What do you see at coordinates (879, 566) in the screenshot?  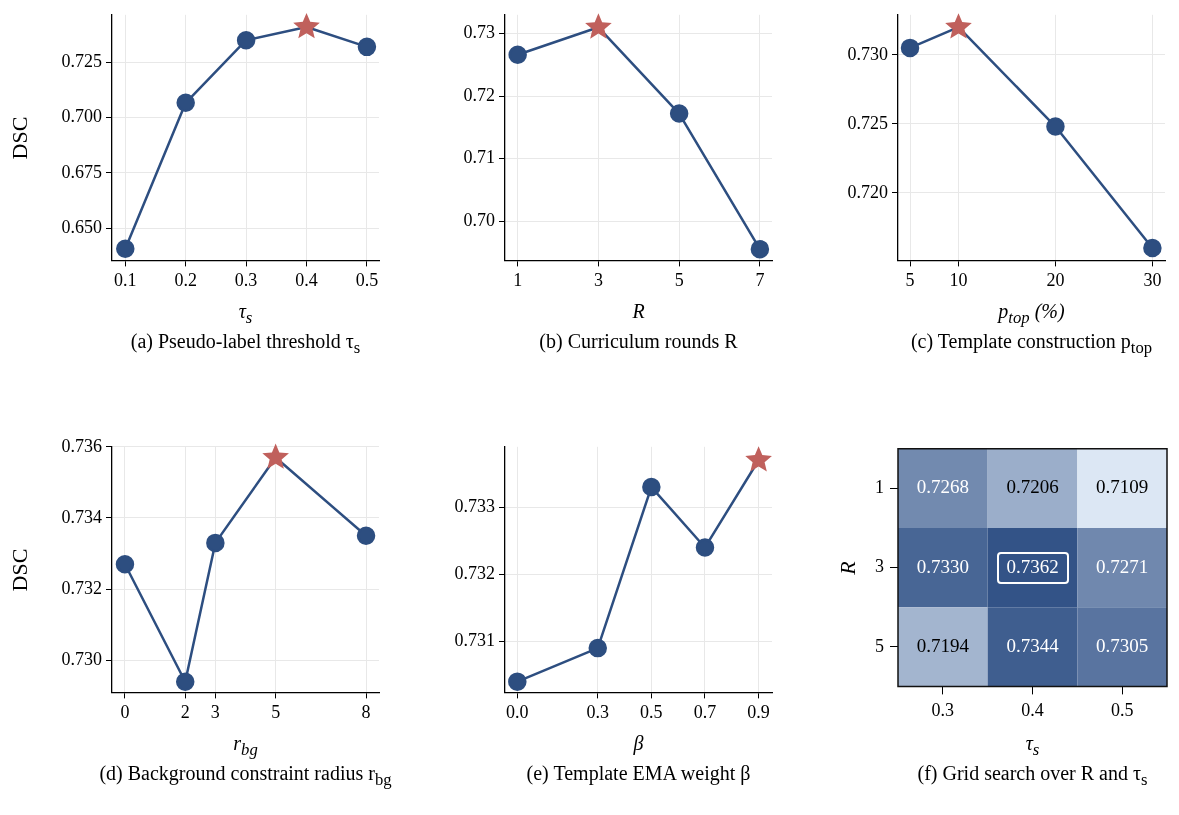 I see `y-tick-label: 3` at bounding box center [879, 566].